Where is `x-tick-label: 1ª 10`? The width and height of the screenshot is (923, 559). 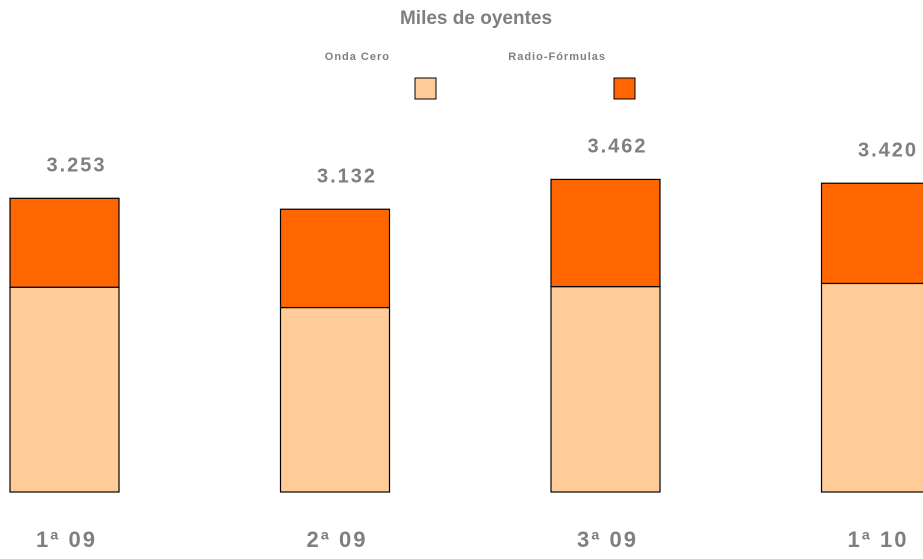 x-tick-label: 1ª 10 is located at coordinates (878, 539).